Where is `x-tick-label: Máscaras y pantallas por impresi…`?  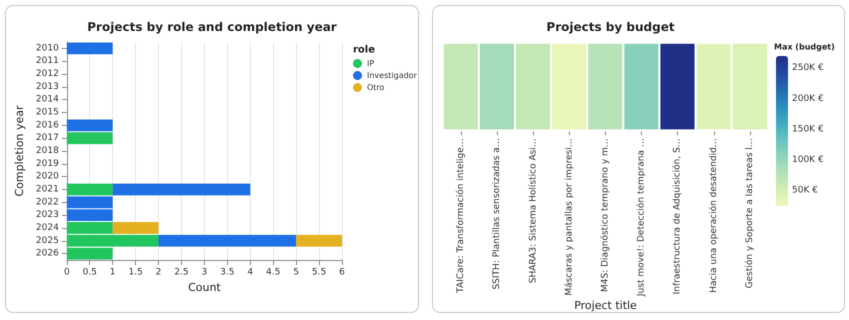
x-tick-label: Máscaras y pantallas por impresi… is located at coordinates (568, 217).